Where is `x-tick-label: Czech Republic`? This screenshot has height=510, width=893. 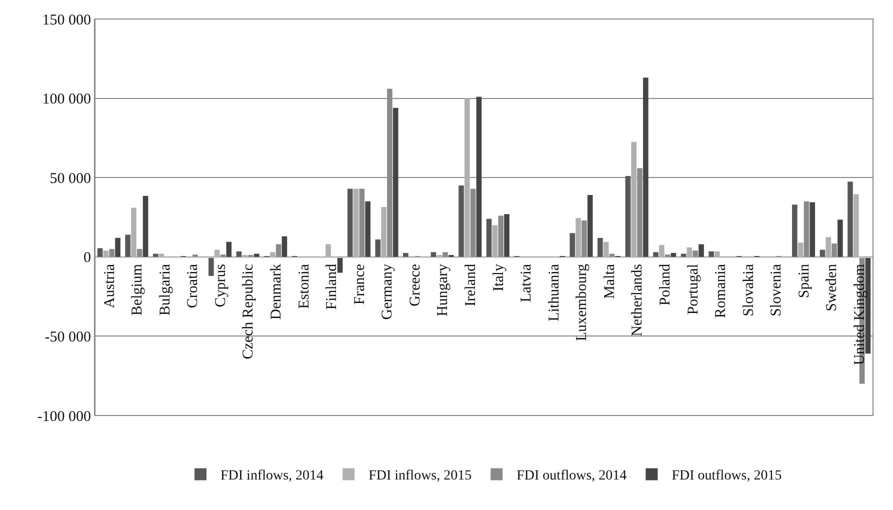 x-tick-label: Czech Republic is located at coordinates (248, 312).